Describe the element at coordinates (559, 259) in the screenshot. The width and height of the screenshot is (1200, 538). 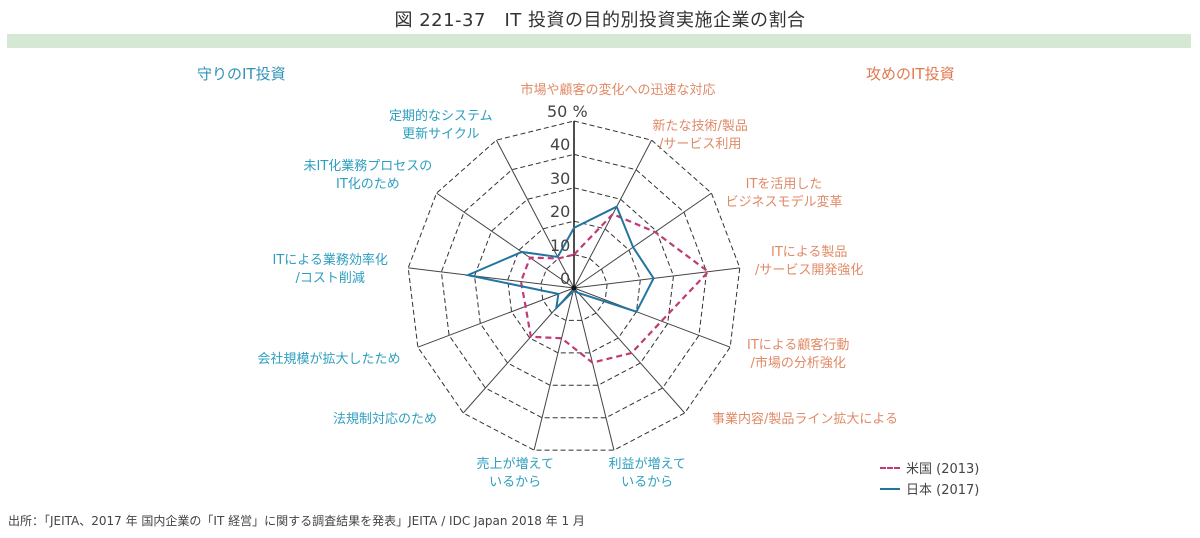
I see `series-jp` at that location.